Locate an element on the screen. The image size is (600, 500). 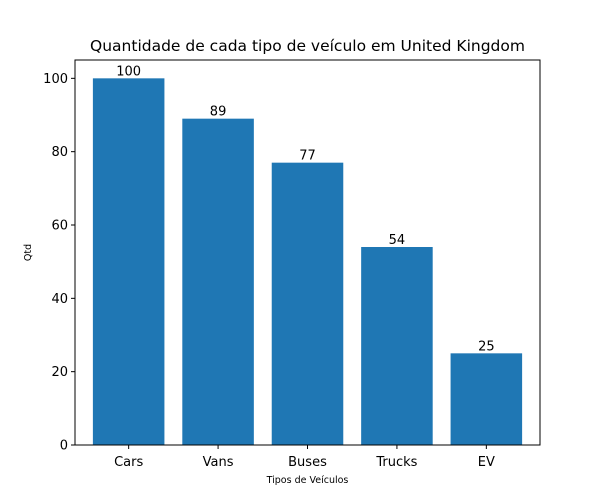
x-tick-label-cars: Cars is located at coordinates (128, 462).